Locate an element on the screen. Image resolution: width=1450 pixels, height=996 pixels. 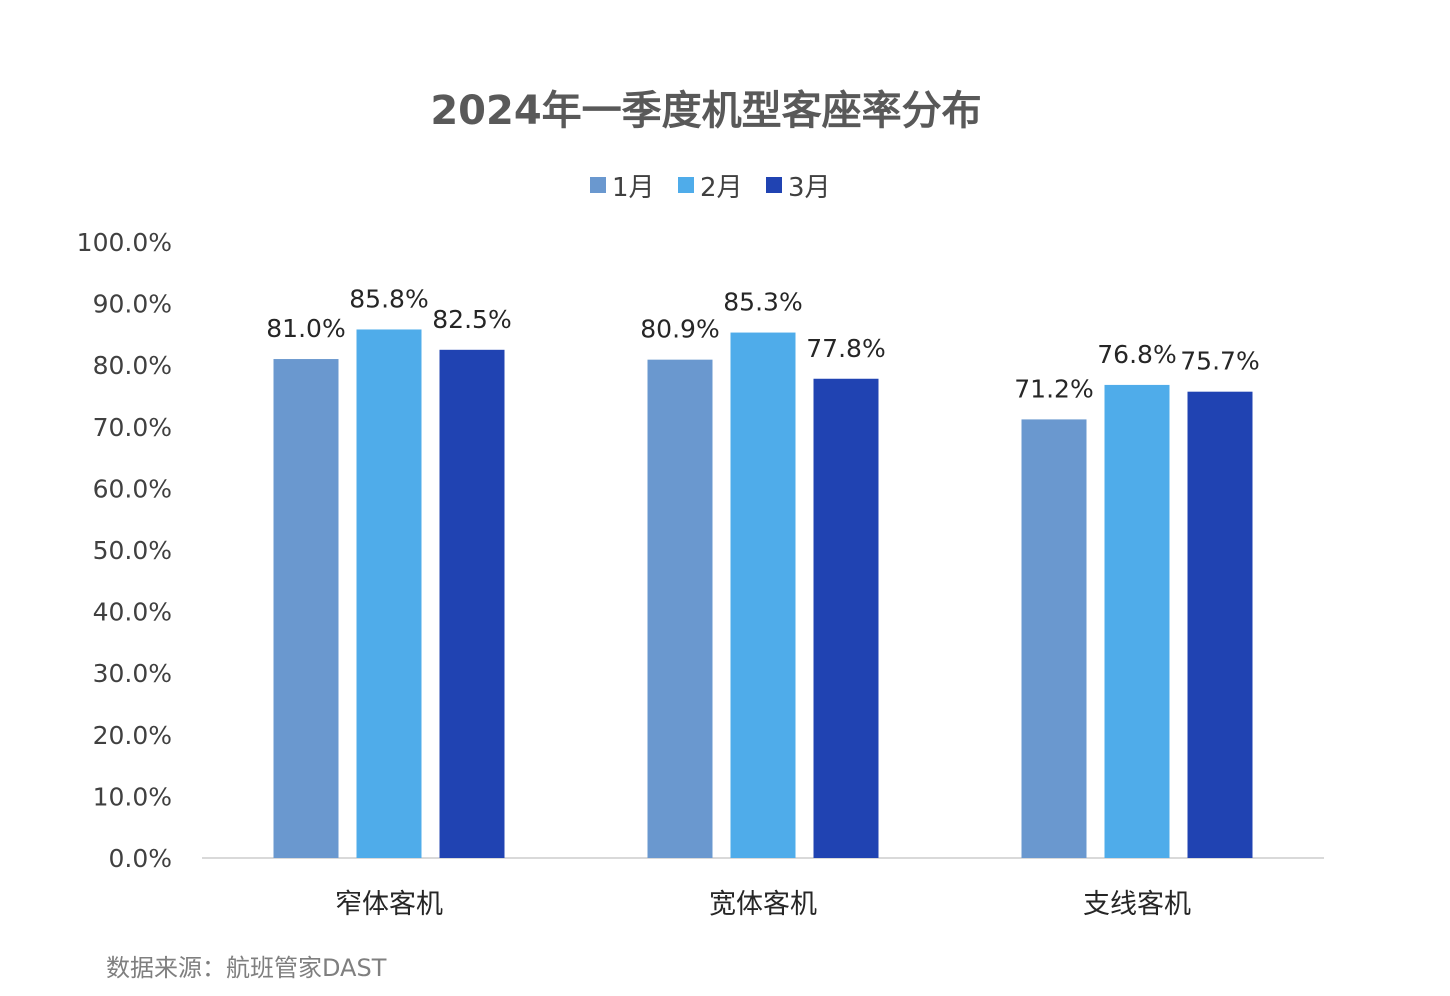
y-tick-label: 70.0% is located at coordinates (132, 427).